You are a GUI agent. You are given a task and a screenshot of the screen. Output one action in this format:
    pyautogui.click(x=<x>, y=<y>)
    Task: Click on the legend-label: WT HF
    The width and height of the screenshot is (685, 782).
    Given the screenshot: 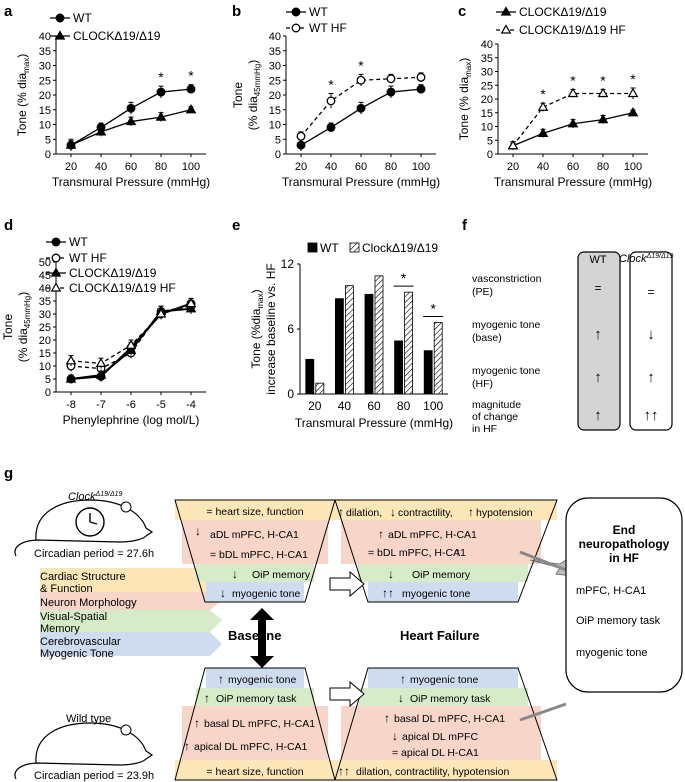 What is the action you would take?
    pyautogui.click(x=88, y=258)
    